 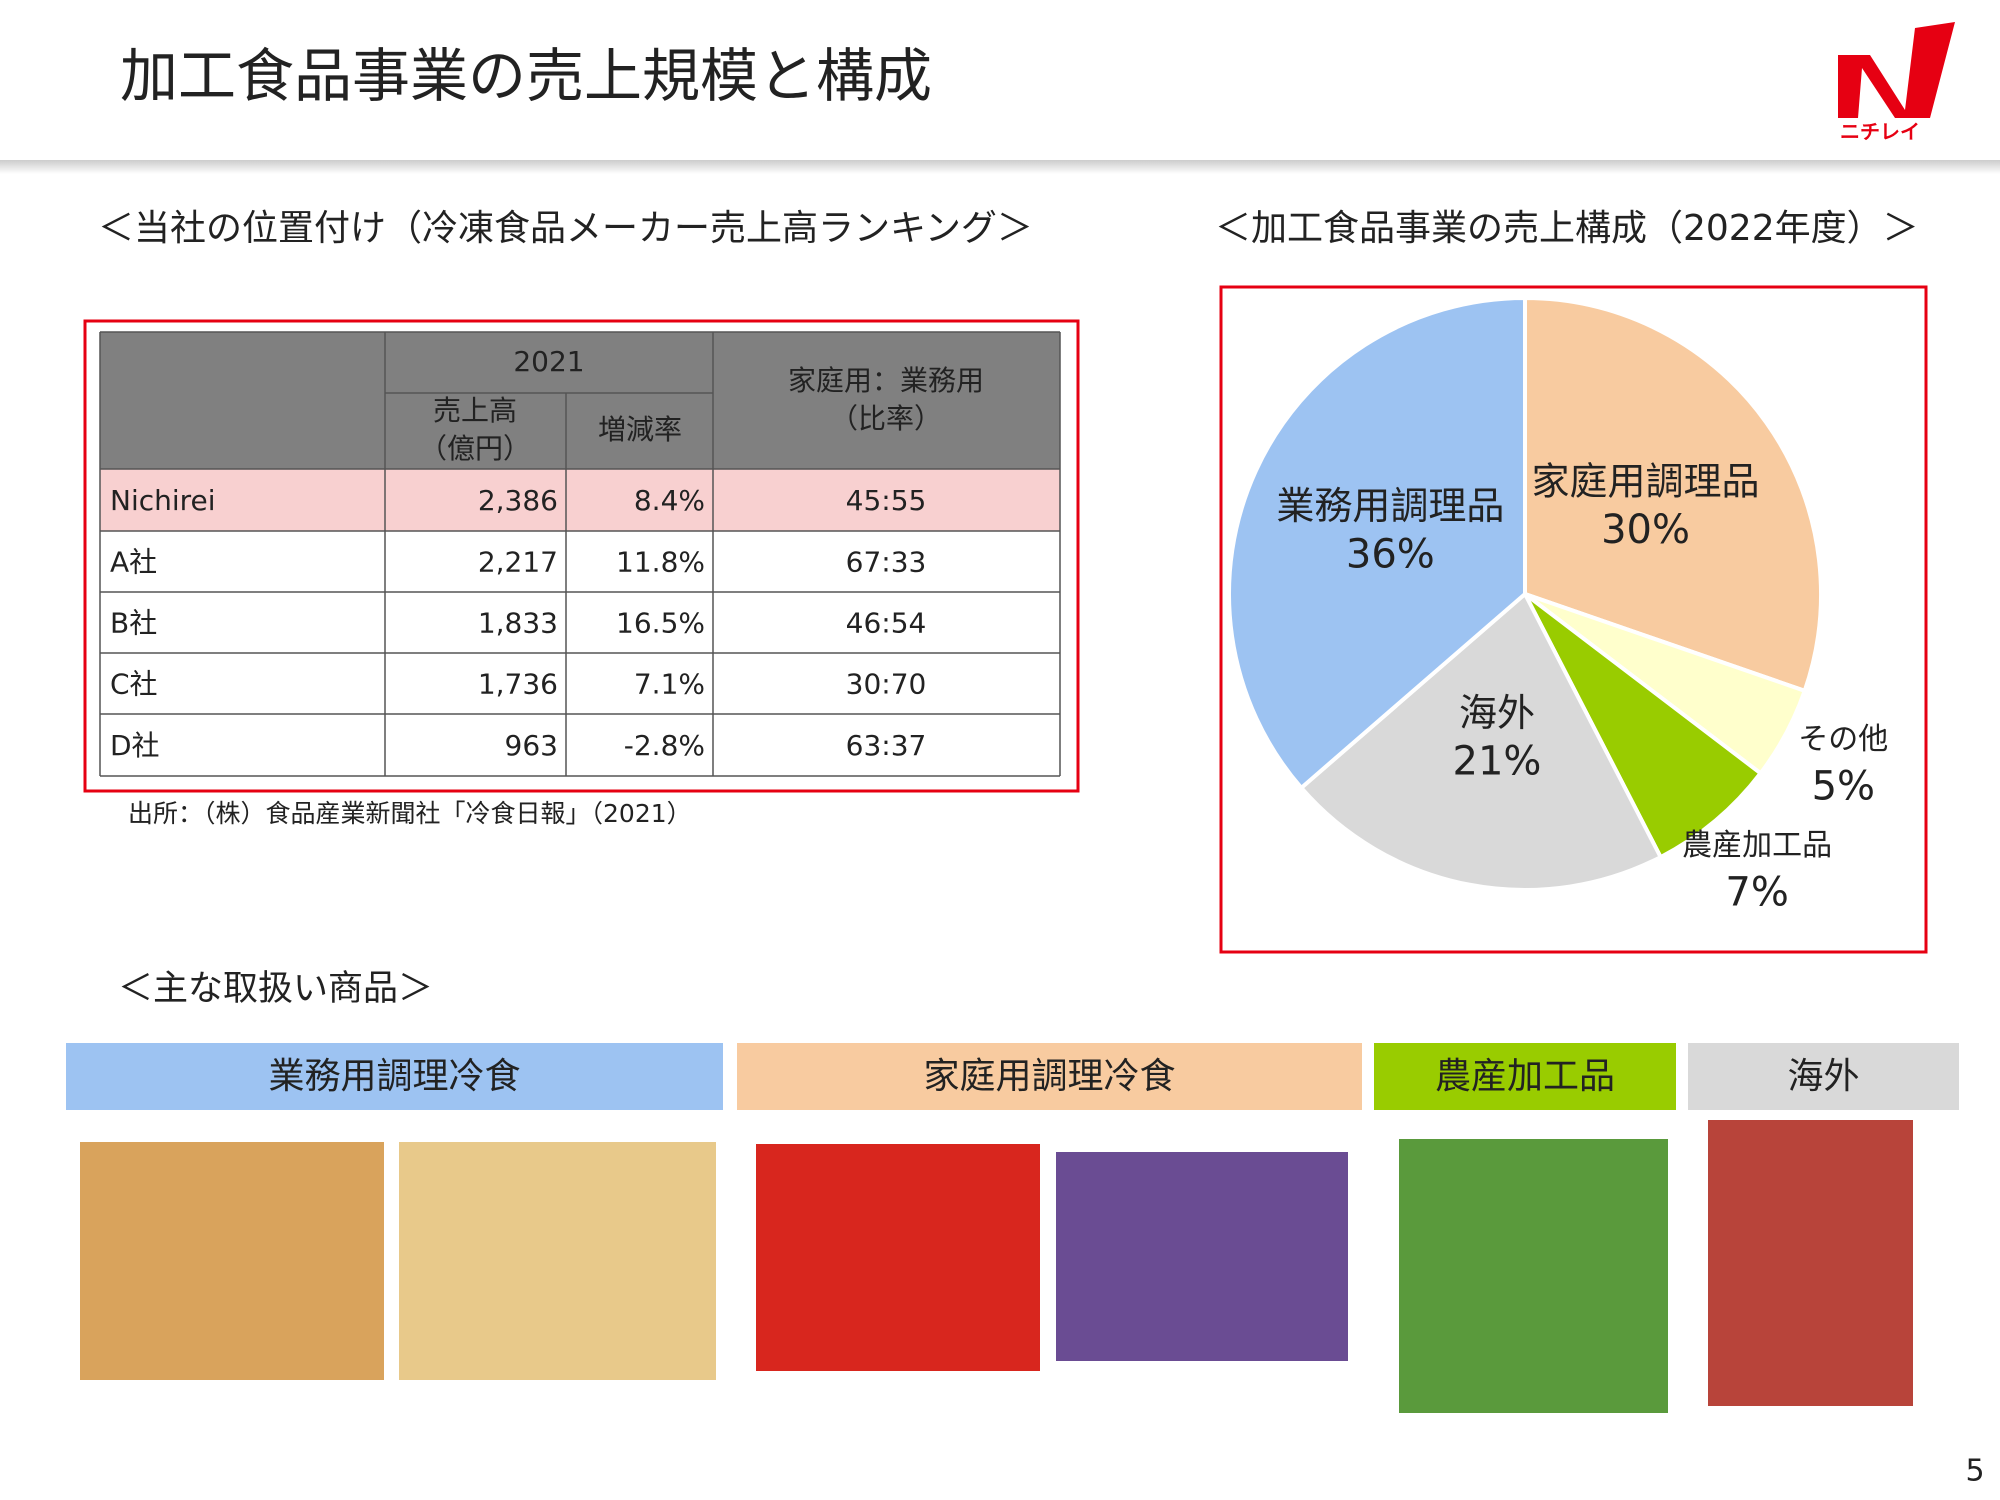 I want to click on slice-value: 7%, so click(x=1756, y=893).